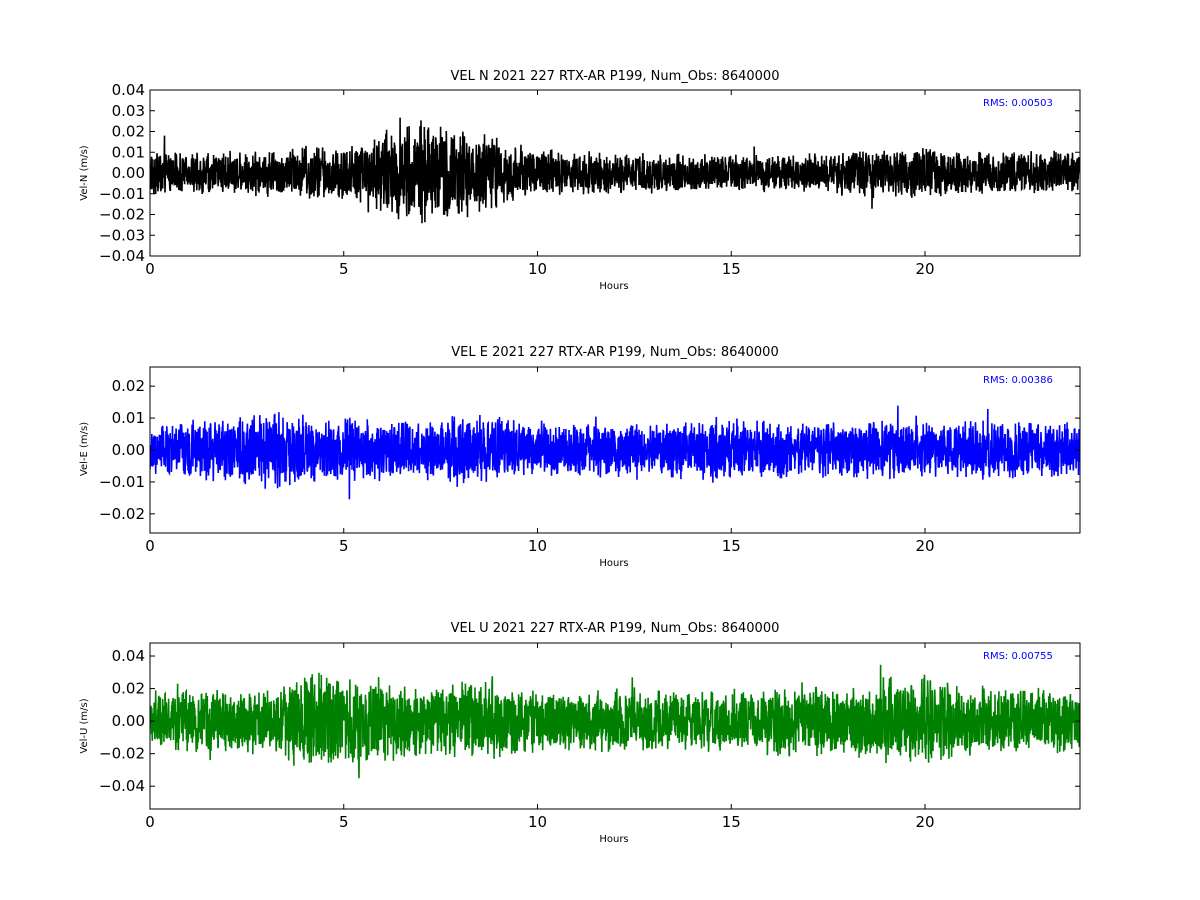  What do you see at coordinates (1018, 103) in the screenshot?
I see `rms-annotation: RMS: 0.00503` at bounding box center [1018, 103].